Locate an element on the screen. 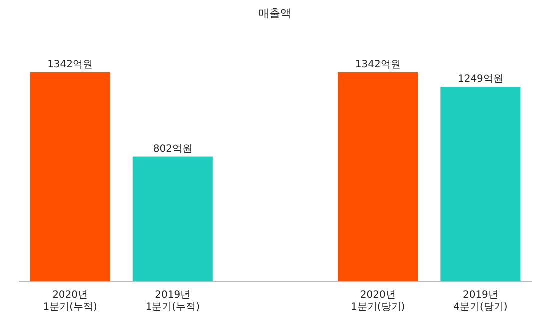  data-label: 1249억원 is located at coordinates (481, 79).